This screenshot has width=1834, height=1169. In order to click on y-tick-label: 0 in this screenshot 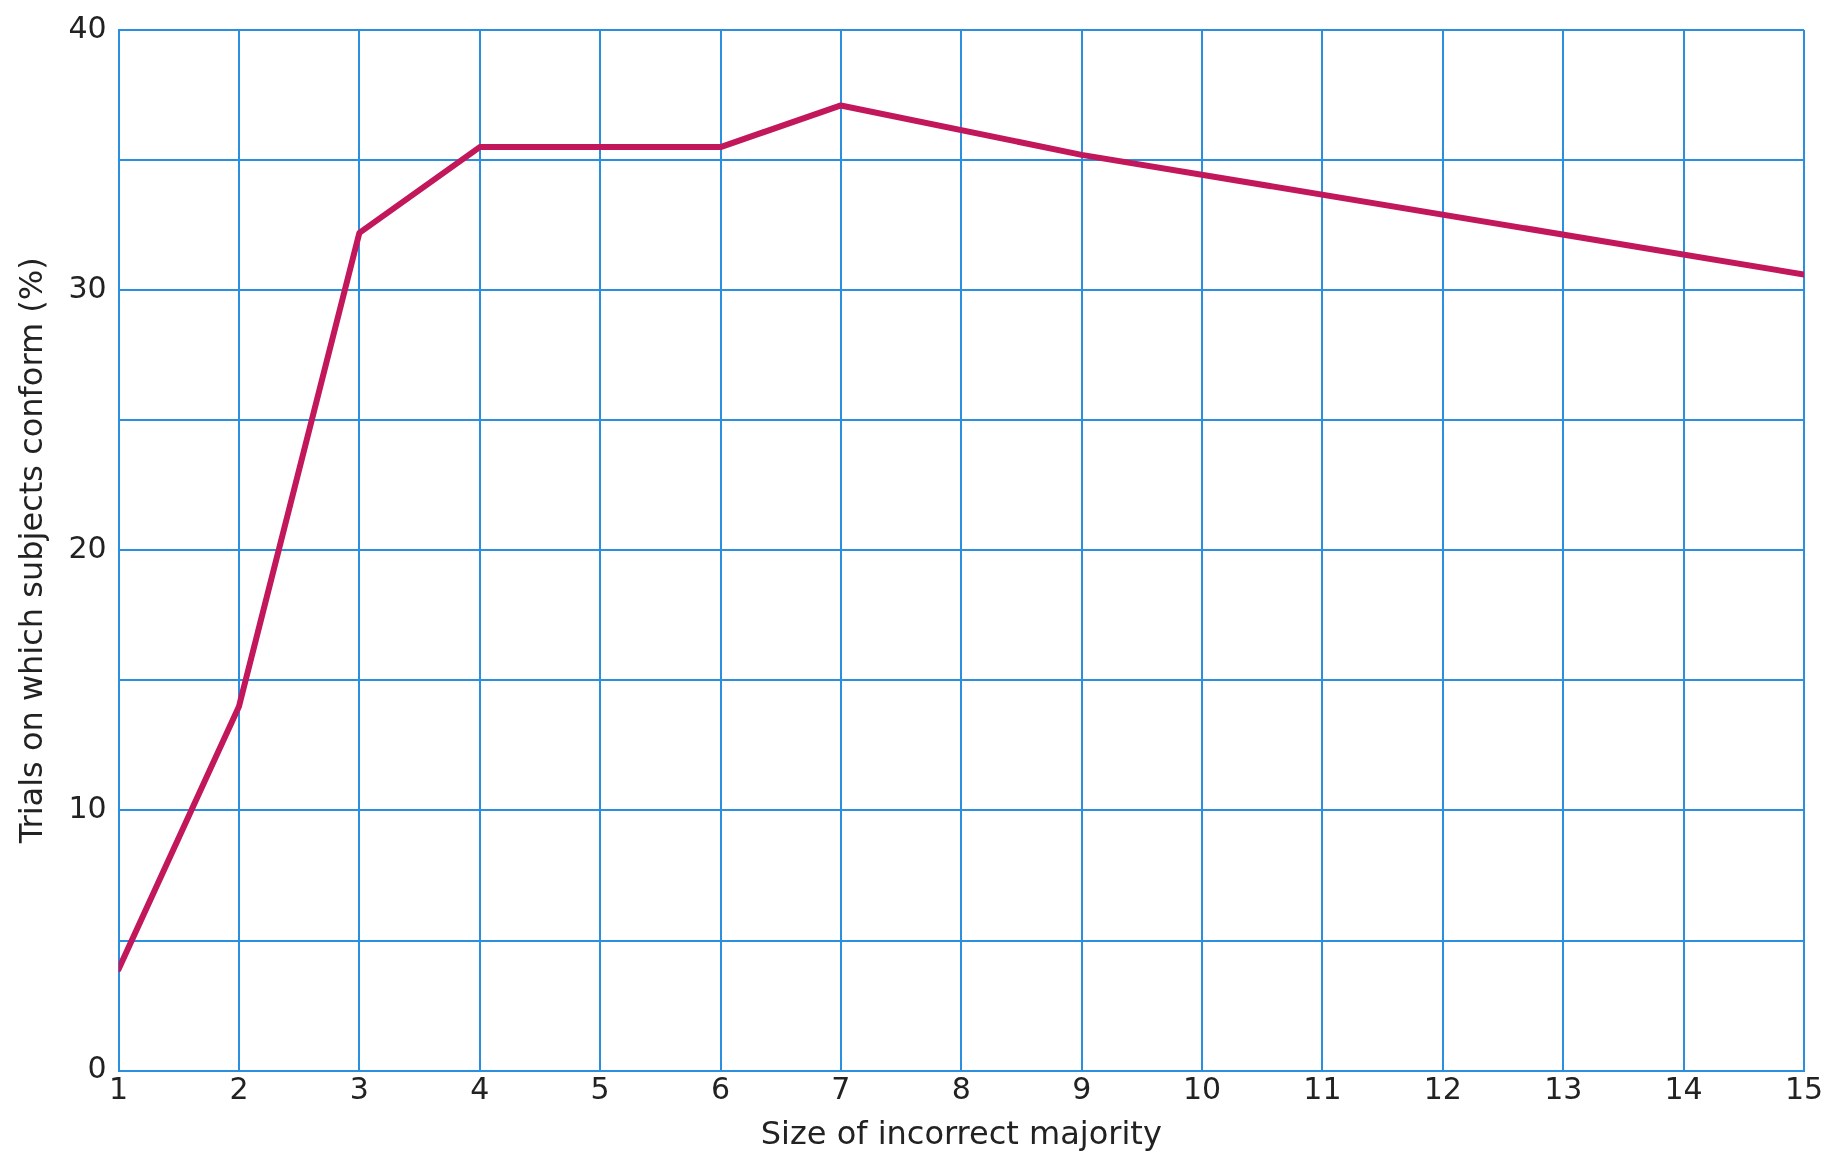, I will do `click(97, 1068)`.